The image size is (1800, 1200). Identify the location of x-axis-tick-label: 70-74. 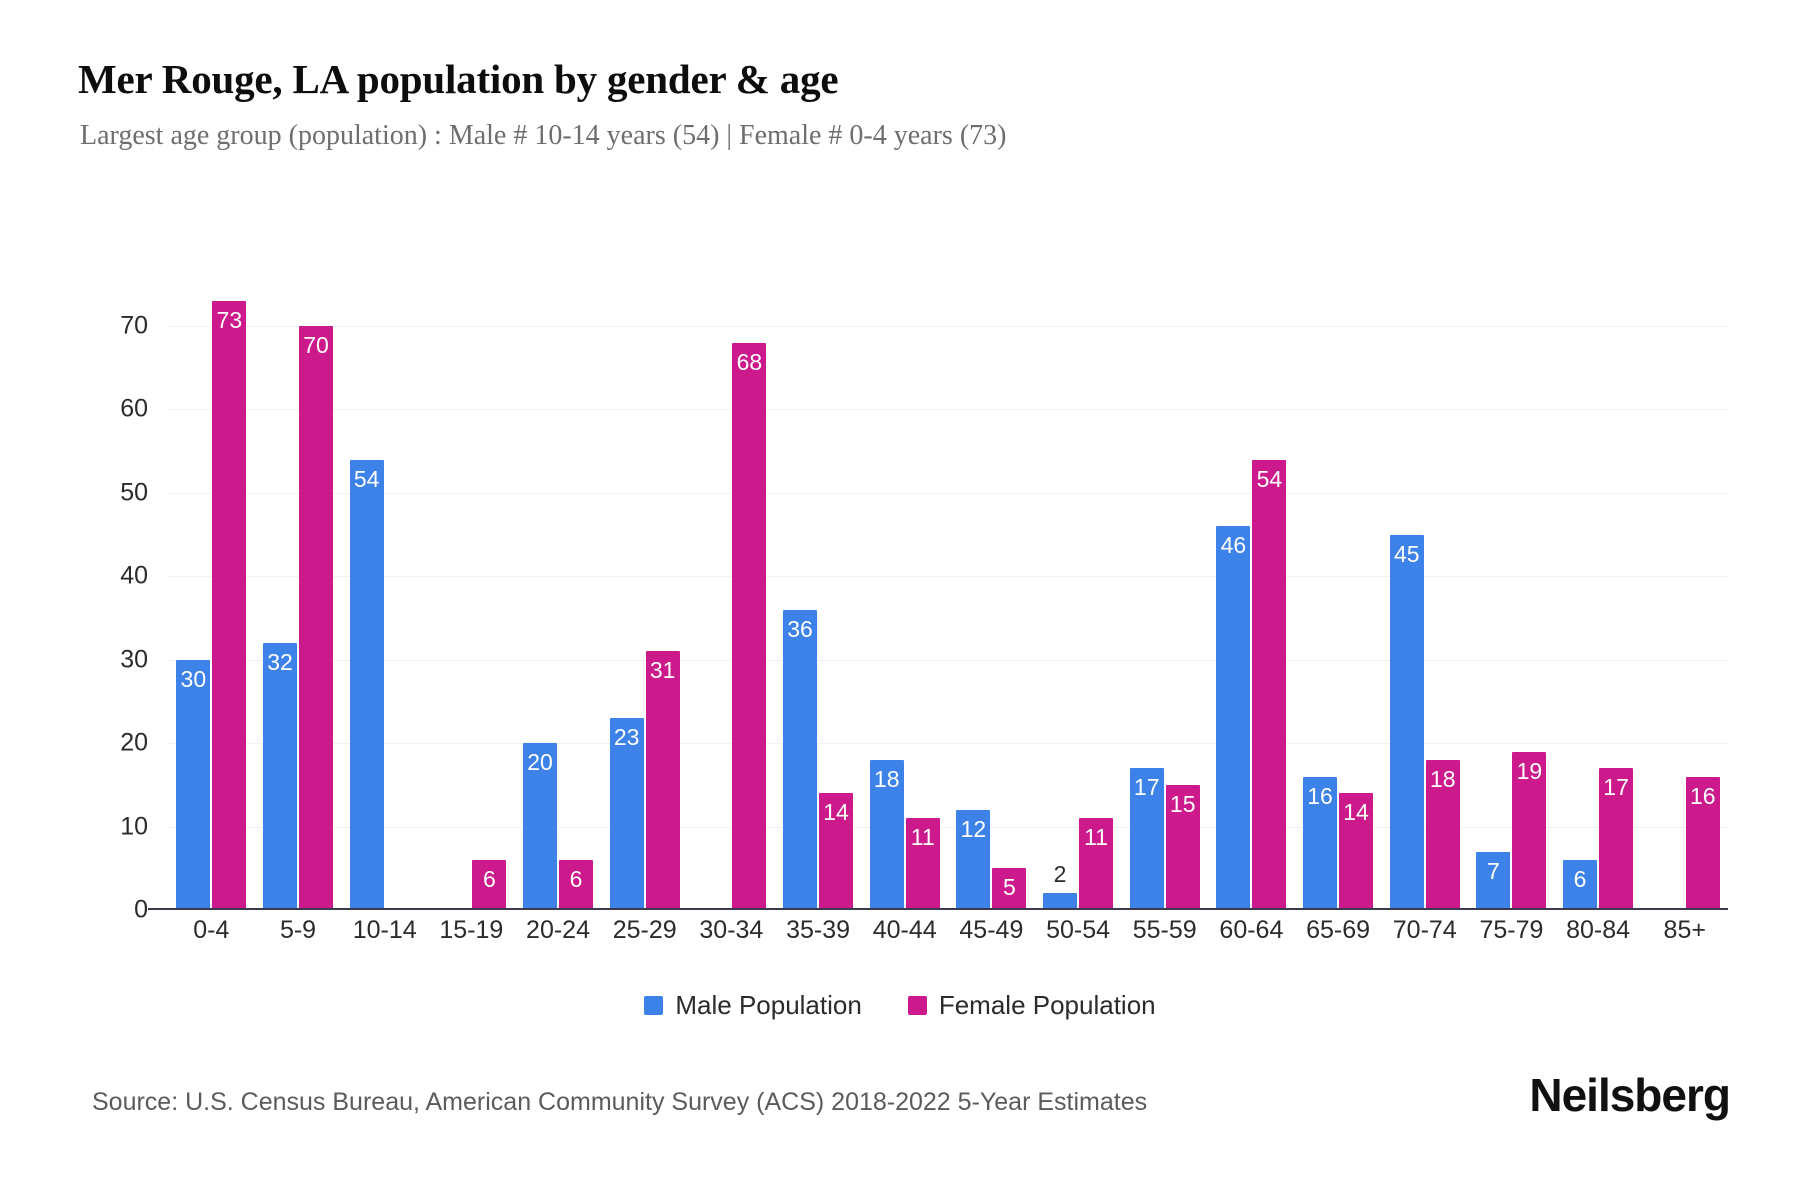
(1424, 930).